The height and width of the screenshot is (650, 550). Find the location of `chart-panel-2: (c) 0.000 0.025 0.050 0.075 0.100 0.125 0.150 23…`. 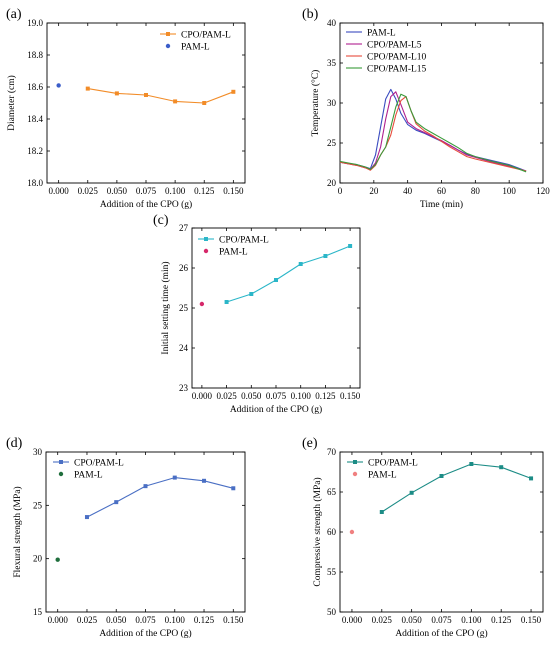

chart-panel-2: (c) 0.000 0.025 0.050 0.075 0.100 0.125 0.150 23… is located at coordinates (257, 314).